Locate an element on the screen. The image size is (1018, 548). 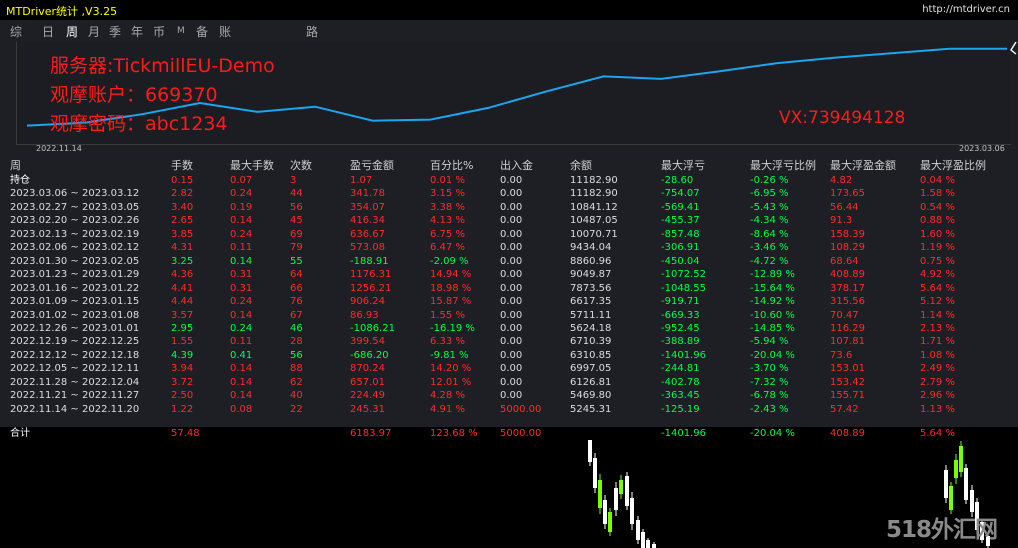
cell-7: 6310.85 is located at coordinates (591, 355).